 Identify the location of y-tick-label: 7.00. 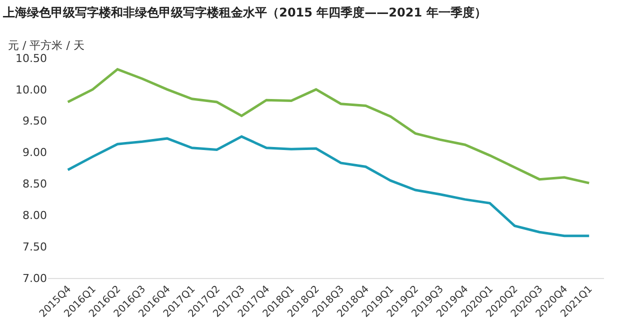
(34, 278).